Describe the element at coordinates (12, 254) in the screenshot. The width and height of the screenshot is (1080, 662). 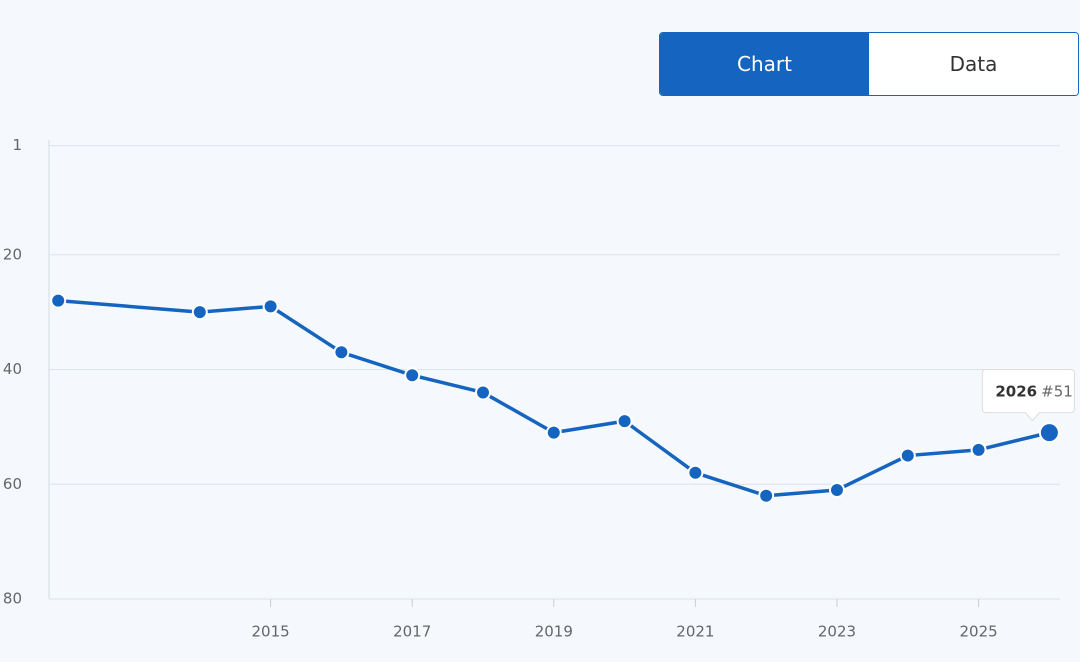
I see `y-tick-label: 20` at that location.